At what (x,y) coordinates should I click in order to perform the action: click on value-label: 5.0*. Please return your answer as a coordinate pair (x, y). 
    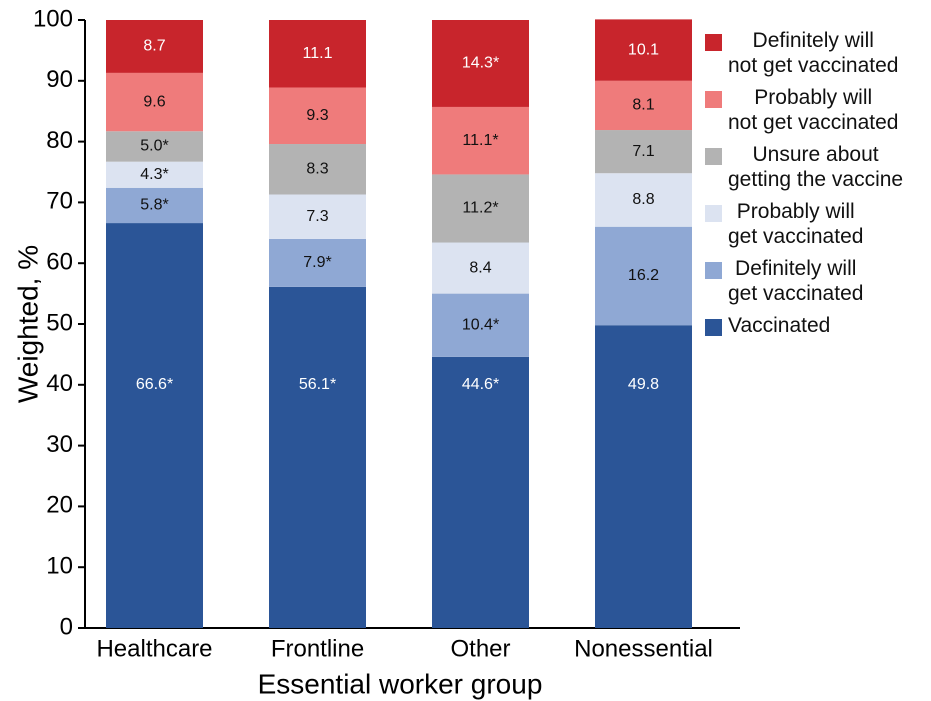
    Looking at the image, I should click on (154, 146).